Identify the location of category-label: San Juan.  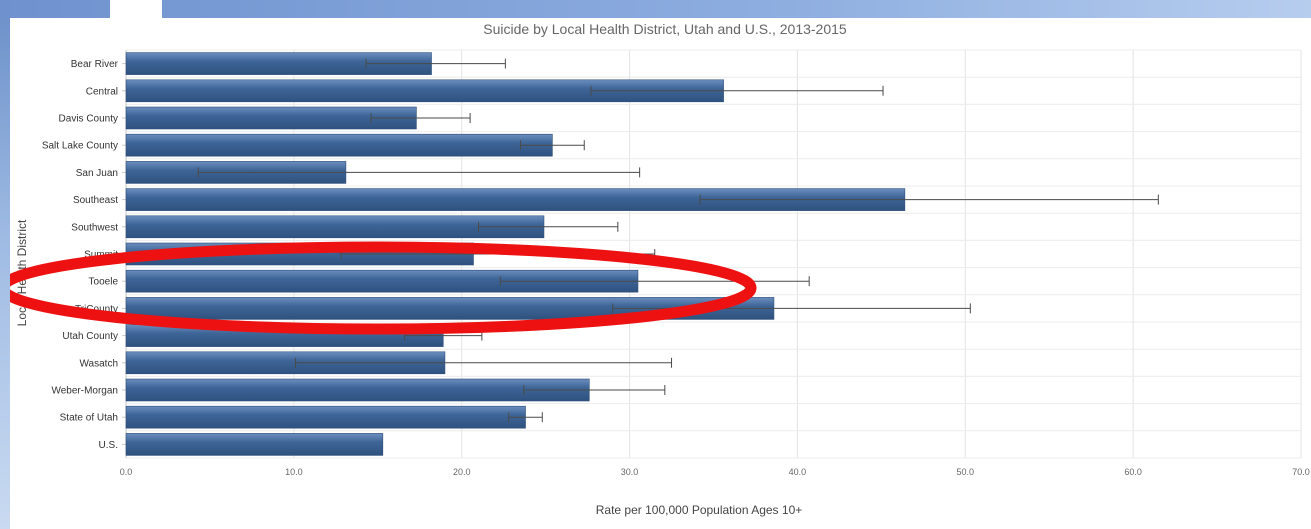
(97, 173).